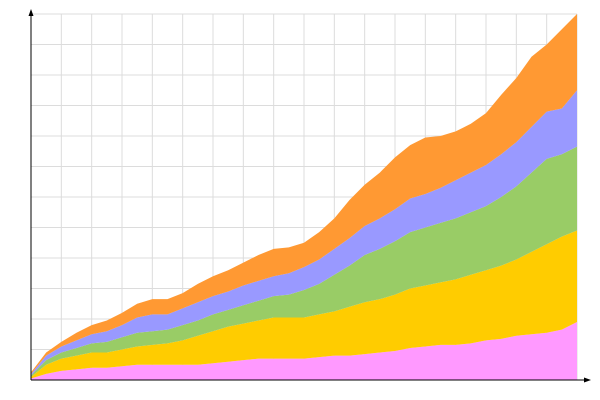 The height and width of the screenshot is (400, 600). What do you see at coordinates (587, 380) in the screenshot?
I see `x-axis-arrow-icon` at bounding box center [587, 380].